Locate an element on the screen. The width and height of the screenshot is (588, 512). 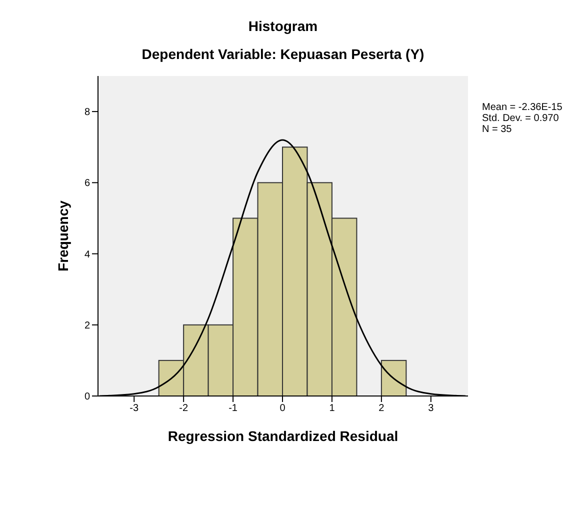
chart-title: Histogram is located at coordinates (283, 25).